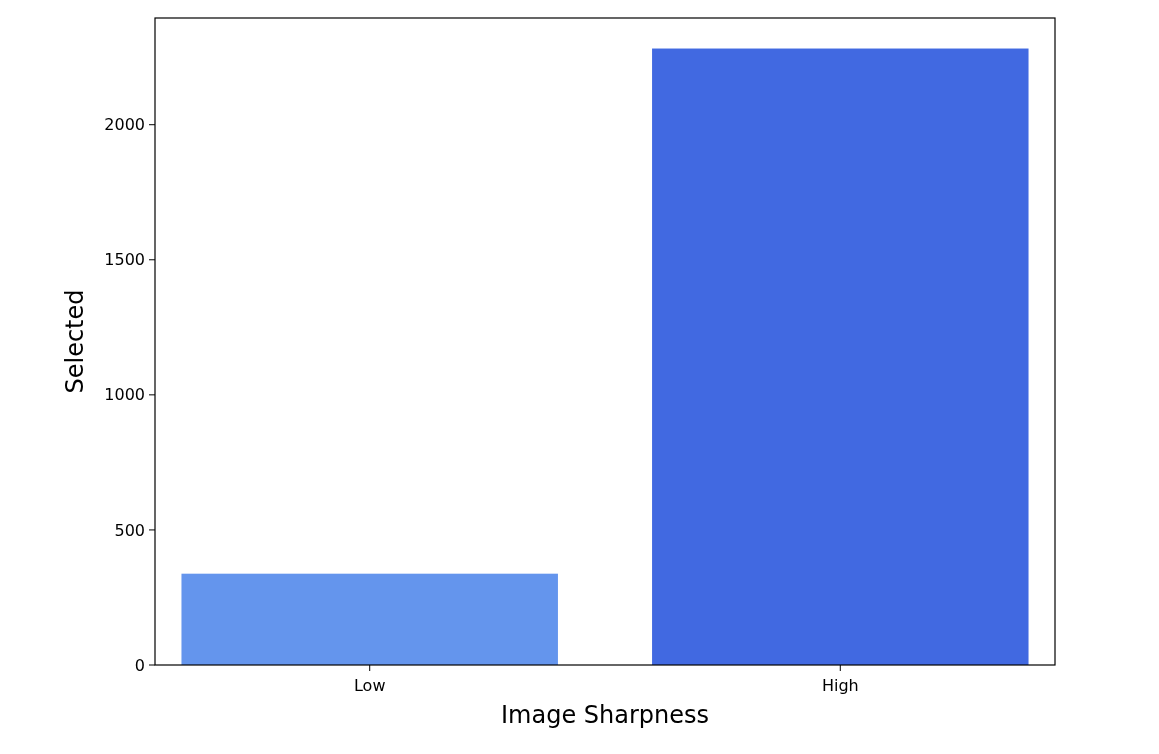 The width and height of the screenshot is (1159, 754). What do you see at coordinates (605, 715) in the screenshot?
I see `x-axis-title: Image Sharpness` at bounding box center [605, 715].